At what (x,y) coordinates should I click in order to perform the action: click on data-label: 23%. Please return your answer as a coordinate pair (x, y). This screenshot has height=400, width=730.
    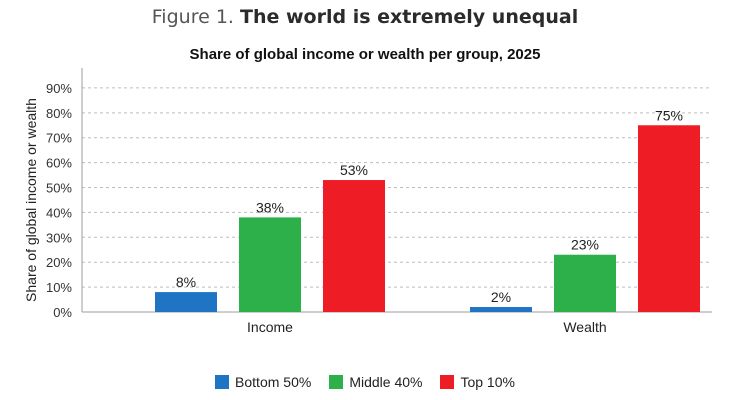
    Looking at the image, I should click on (585, 245).